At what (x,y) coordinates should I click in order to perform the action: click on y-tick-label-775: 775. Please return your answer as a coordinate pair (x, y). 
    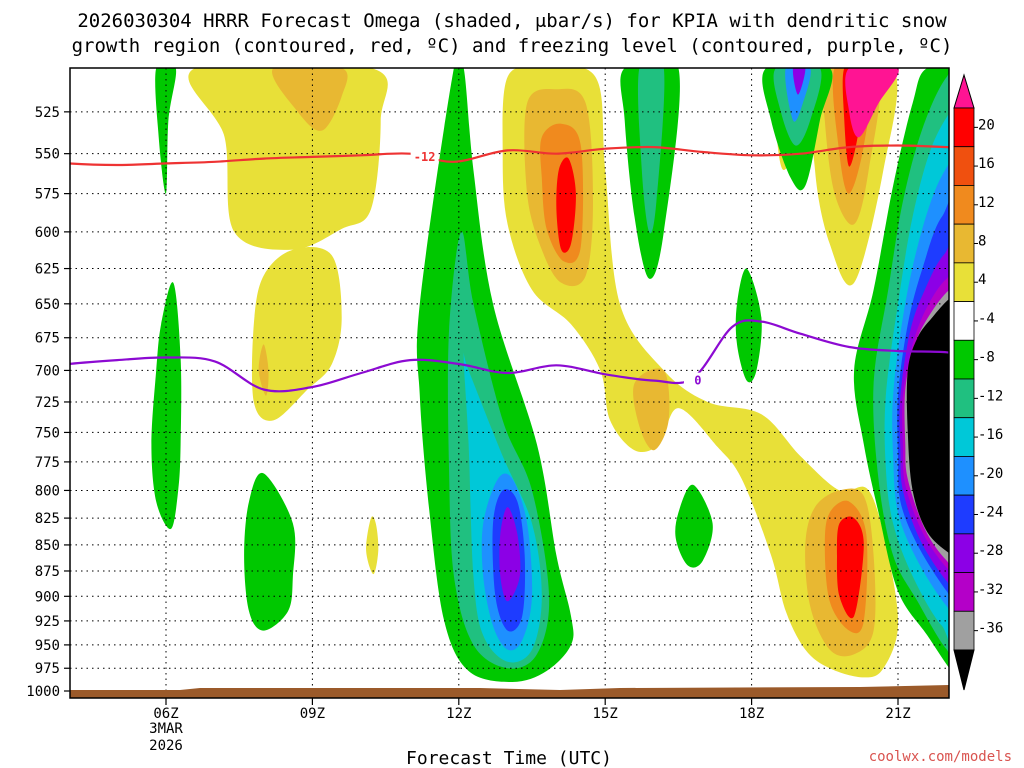
    Looking at the image, I should click on (47, 463).